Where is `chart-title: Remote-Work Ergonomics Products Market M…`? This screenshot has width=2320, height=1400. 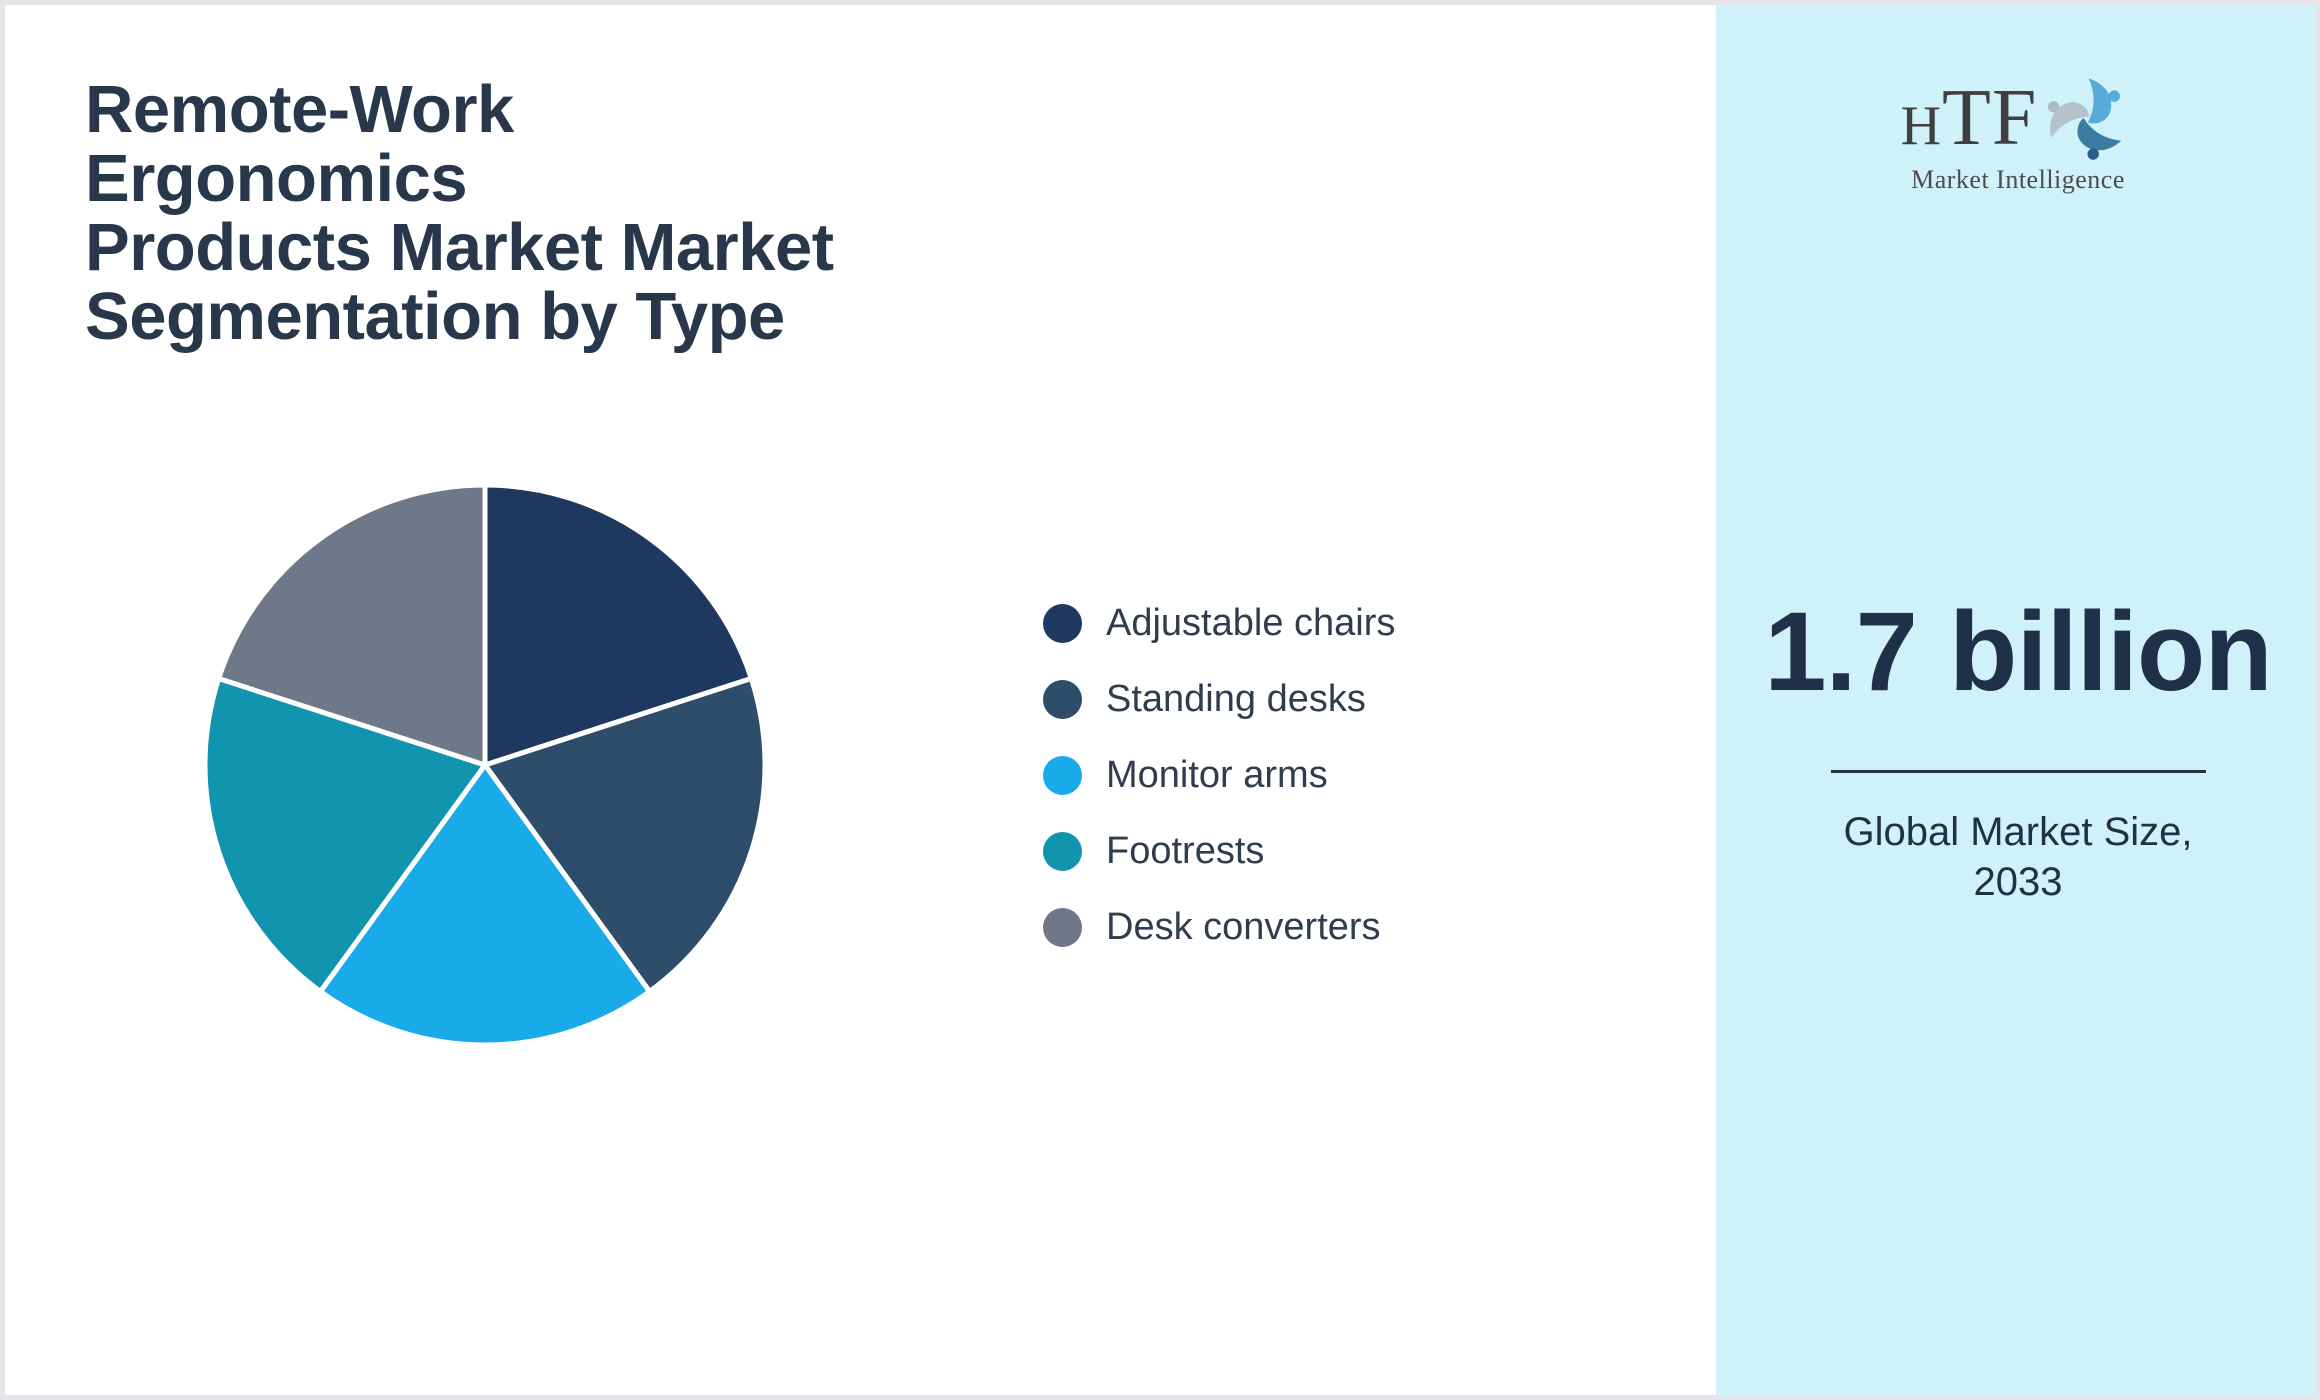 chart-title: Remote-Work Ergonomics Products Market M… is located at coordinates (459, 212).